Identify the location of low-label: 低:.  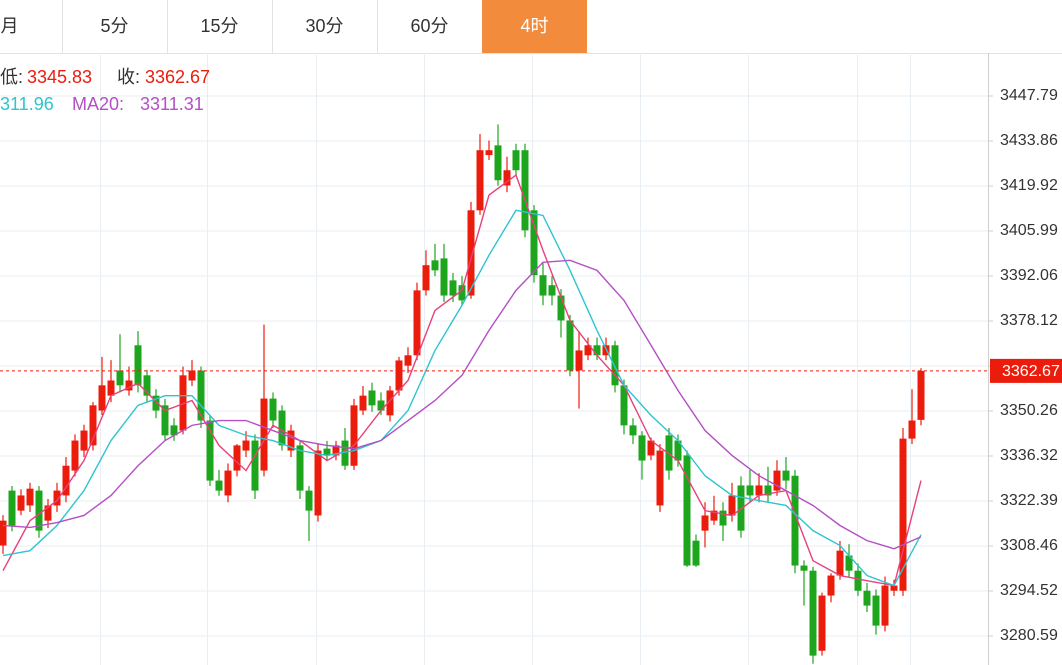
(11, 77).